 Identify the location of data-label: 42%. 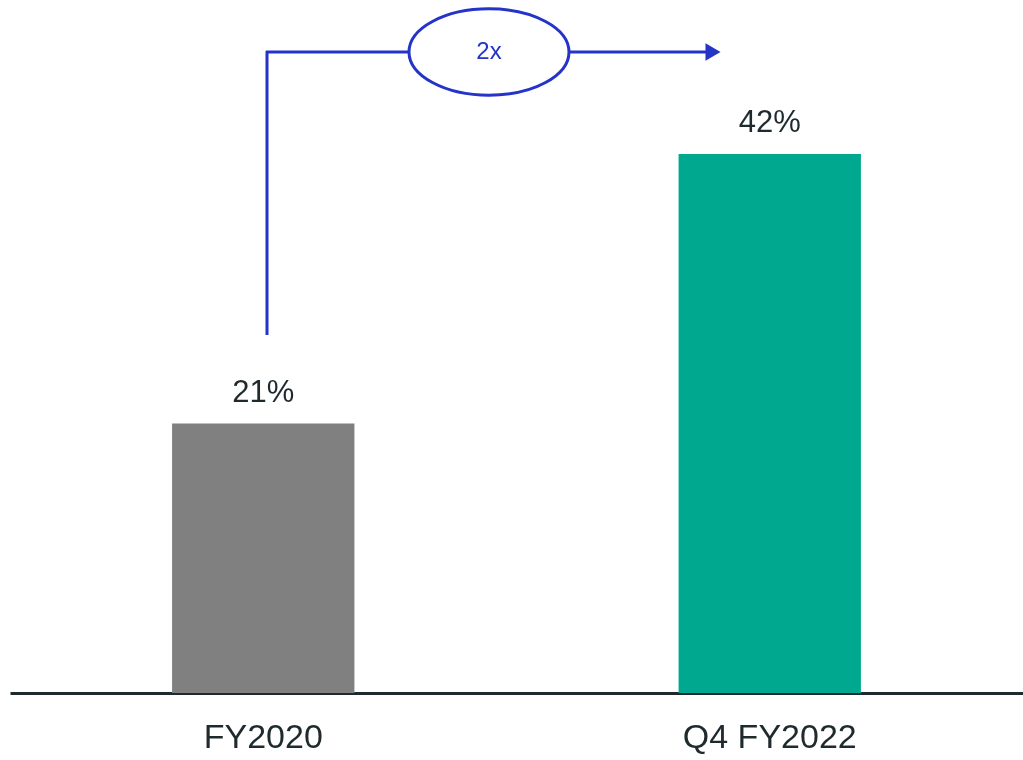
(769, 121).